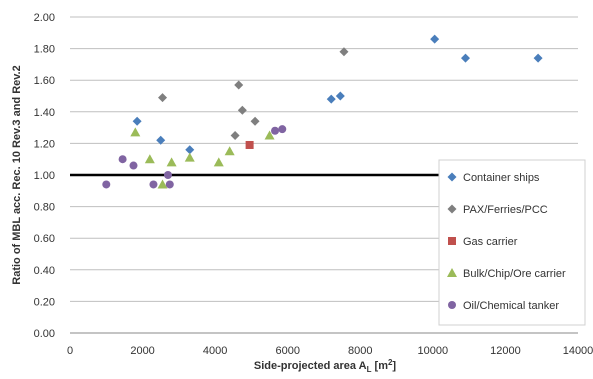  What do you see at coordinates (330, 351) in the screenshot?
I see `x-tick-labels: 0 2000 4000 6000 8000 10000 12000 14000` at bounding box center [330, 351].